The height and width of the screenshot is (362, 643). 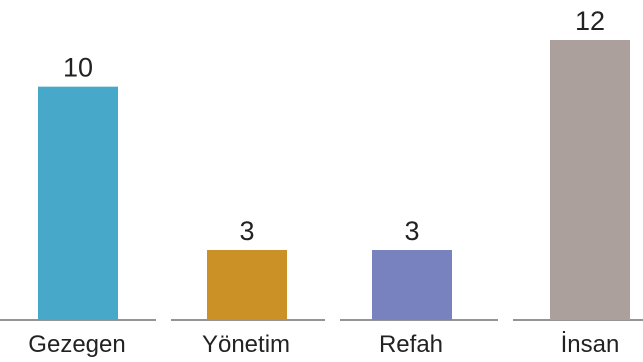 What do you see at coordinates (78, 68) in the screenshot?
I see `data-label: 10` at bounding box center [78, 68].